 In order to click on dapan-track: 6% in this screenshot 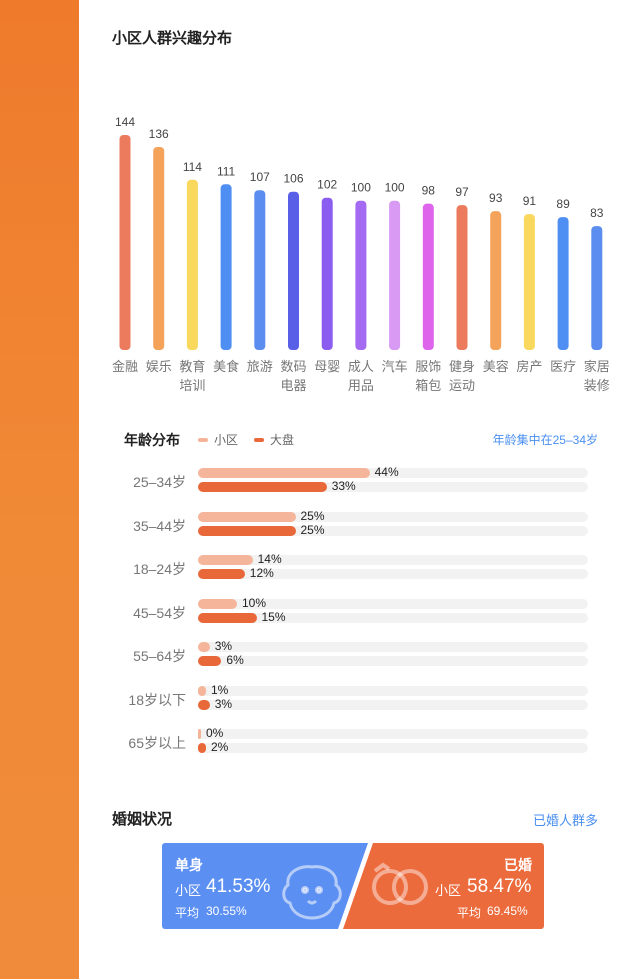, I will do `click(393, 660)`.